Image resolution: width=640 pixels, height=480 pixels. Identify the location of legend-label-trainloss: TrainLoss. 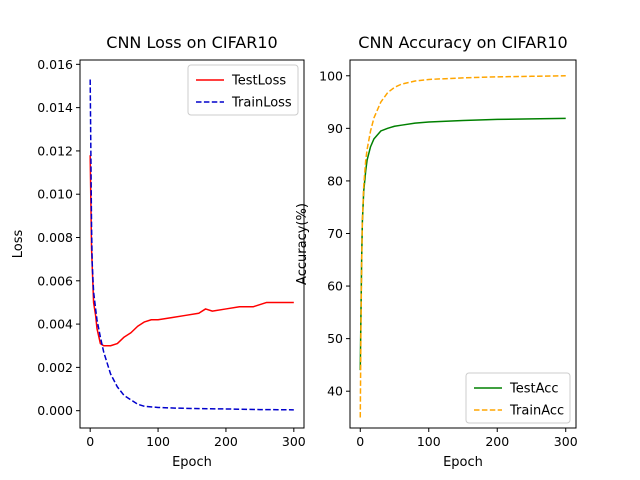
(261, 103).